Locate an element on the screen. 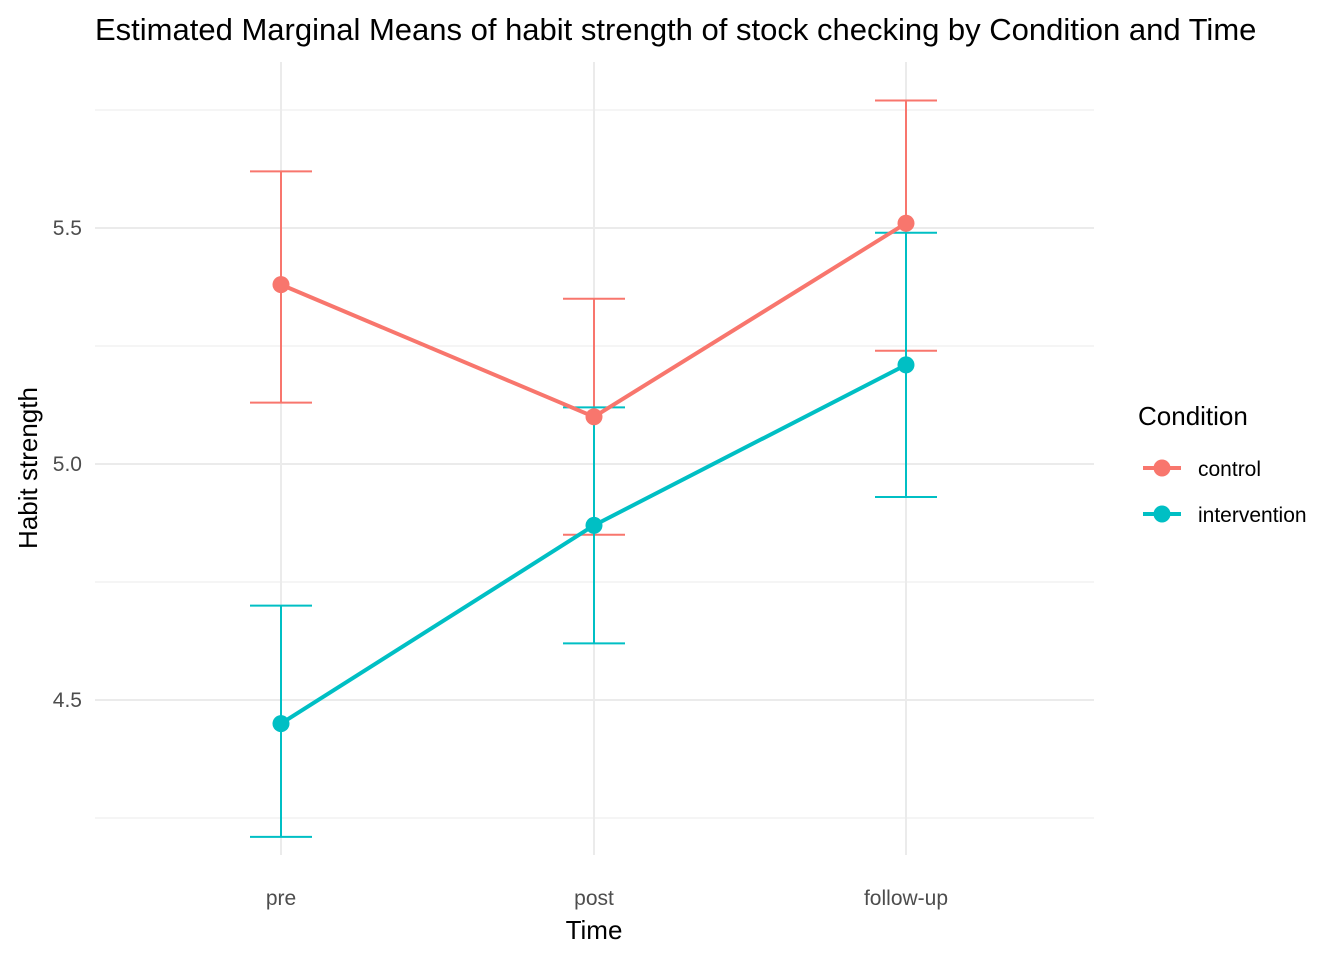 The width and height of the screenshot is (1344, 960). x-axis-title: Time is located at coordinates (594, 930).